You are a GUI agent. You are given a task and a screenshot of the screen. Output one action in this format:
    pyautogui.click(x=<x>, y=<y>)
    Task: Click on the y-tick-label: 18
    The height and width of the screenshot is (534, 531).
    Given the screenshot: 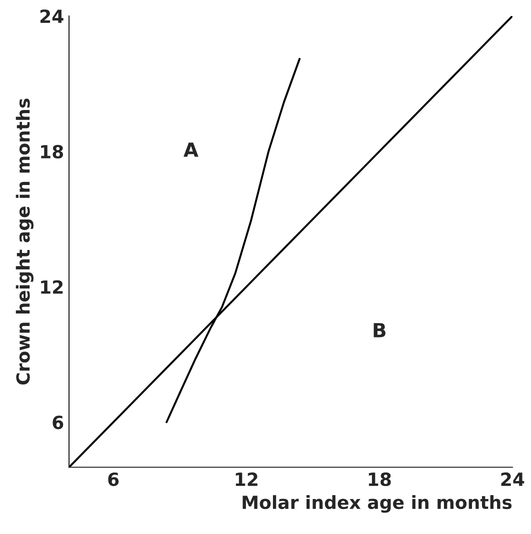 What is the action you would take?
    pyautogui.click(x=52, y=151)
    